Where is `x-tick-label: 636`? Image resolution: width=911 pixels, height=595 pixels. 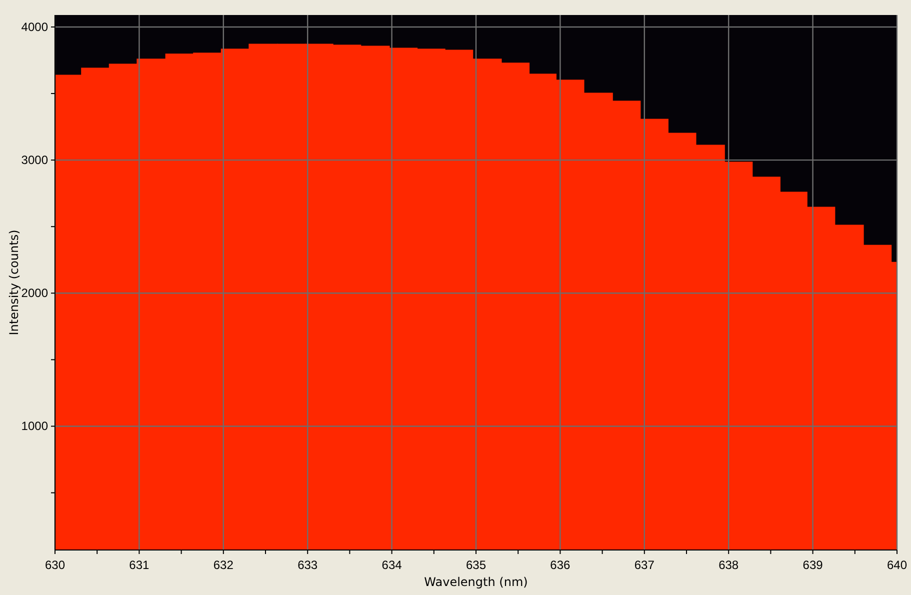
x-tick-label: 636 is located at coordinates (560, 565).